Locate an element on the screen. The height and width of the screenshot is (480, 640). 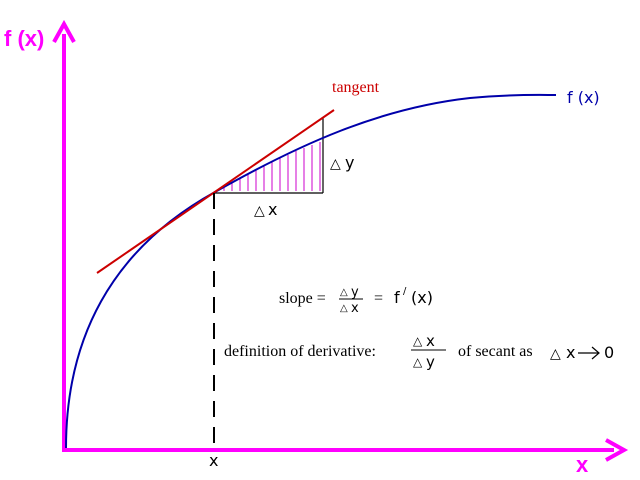
x-point-label: x is located at coordinates (213, 460).